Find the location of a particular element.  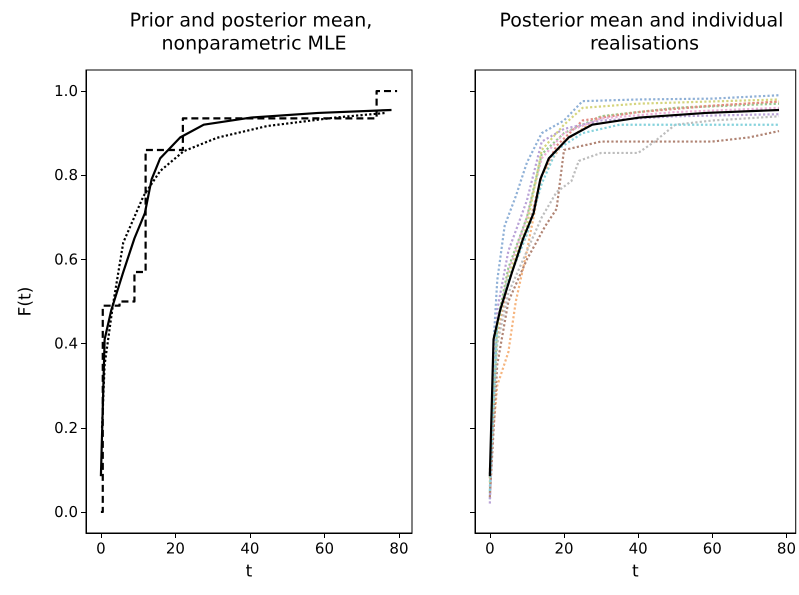

y-axis-title: F(t) is located at coordinates (26, 301).